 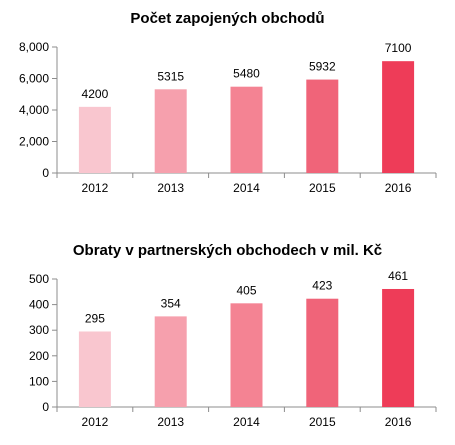 I want to click on data-label: 7100, so click(x=398, y=48).